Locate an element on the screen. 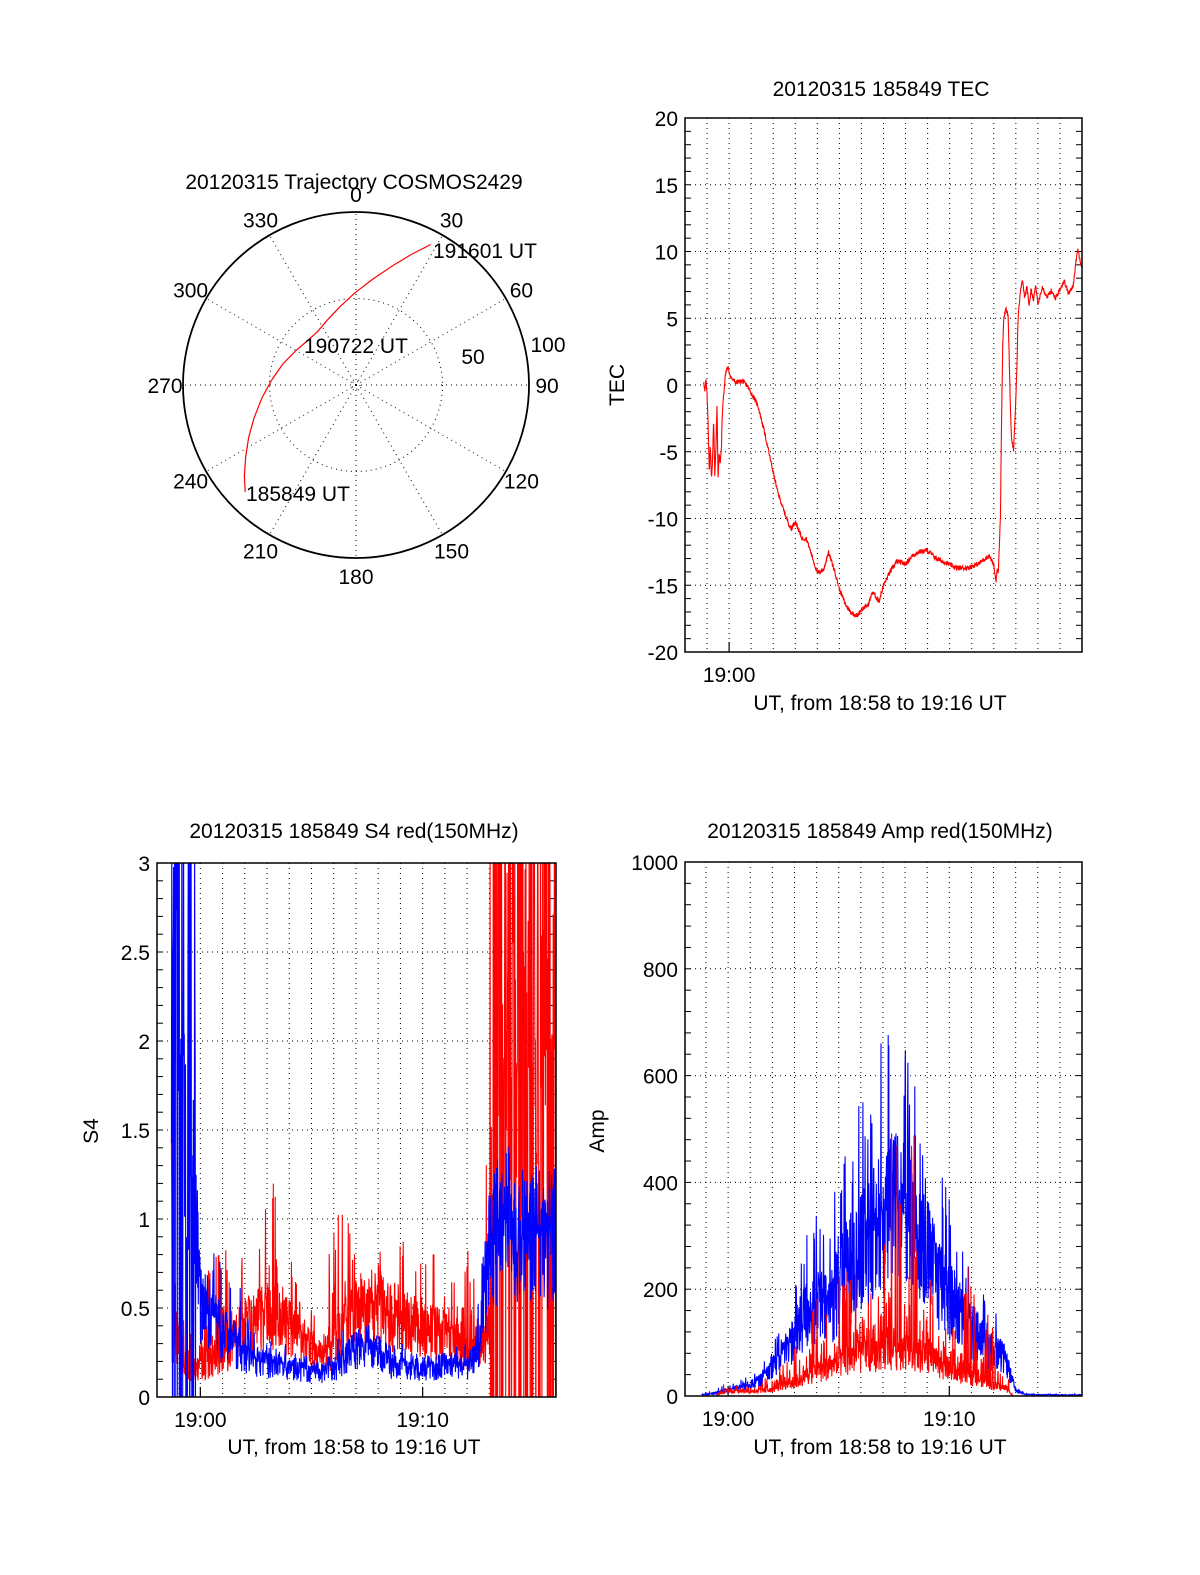  s4-series is located at coordinates (363, 1130).